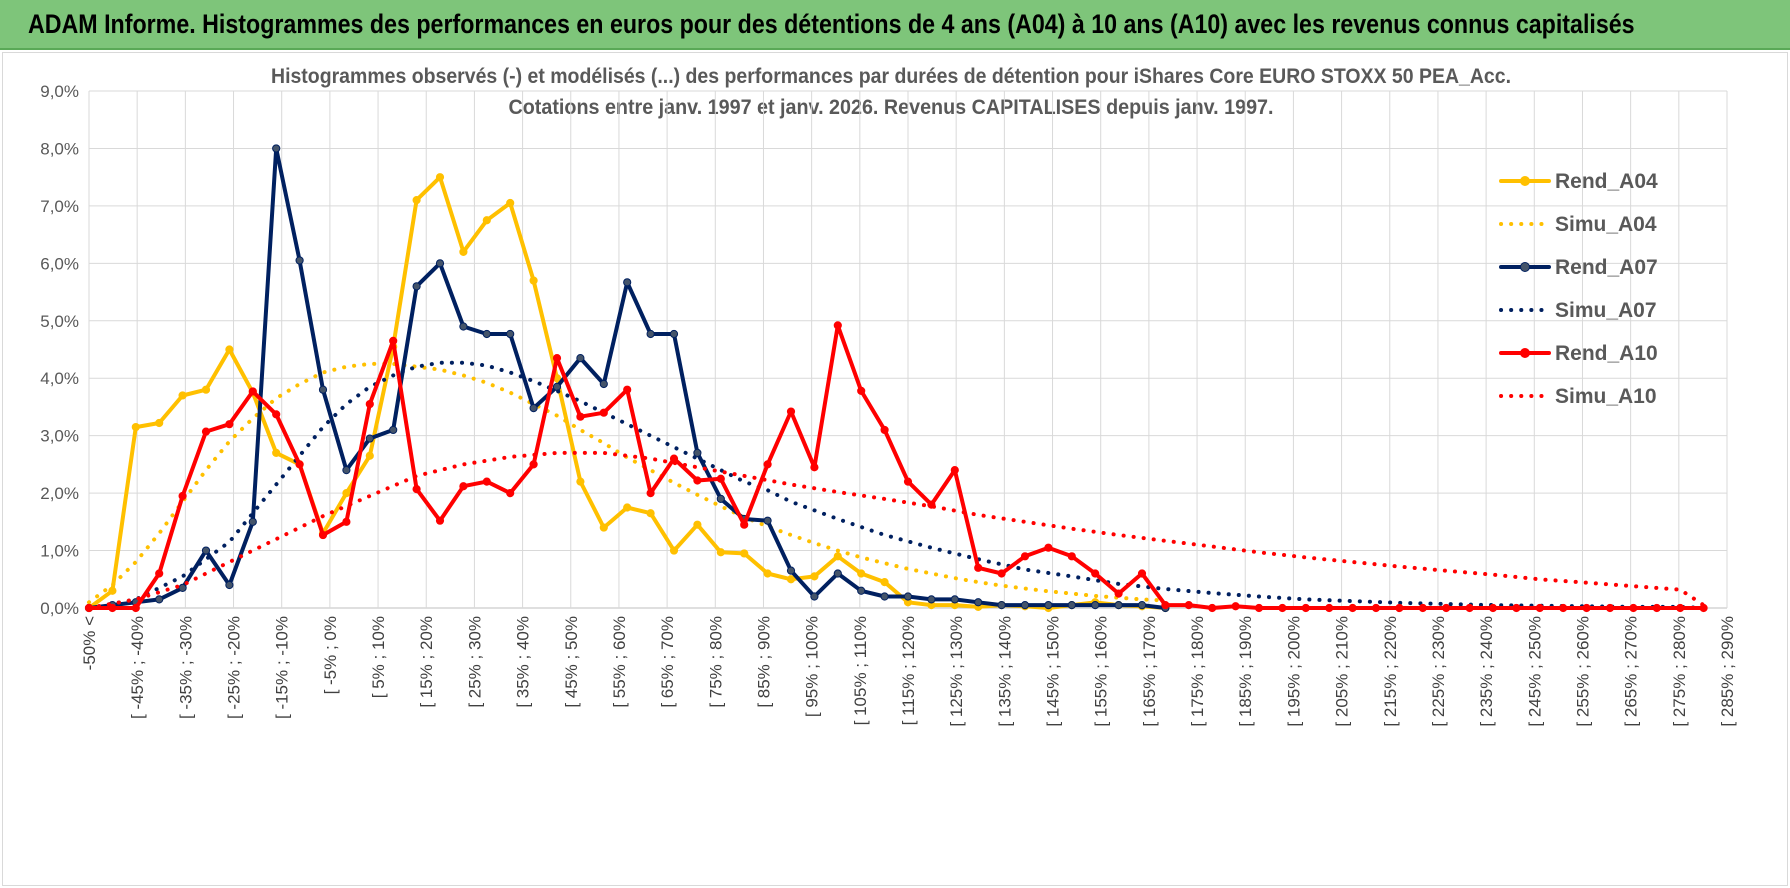  Describe the element at coordinates (1631, 671) in the screenshot. I see `x-tick-label: [ 265% ; 270%` at that location.